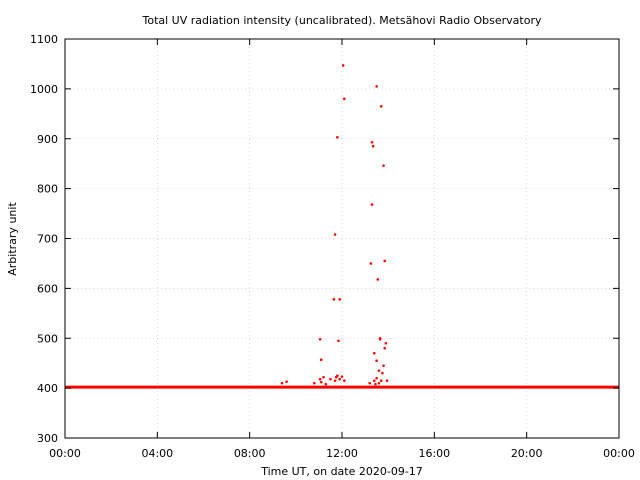 The width and height of the screenshot is (640, 480). Describe the element at coordinates (47, 239) in the screenshot. I see `y-tick-label: 700` at that location.